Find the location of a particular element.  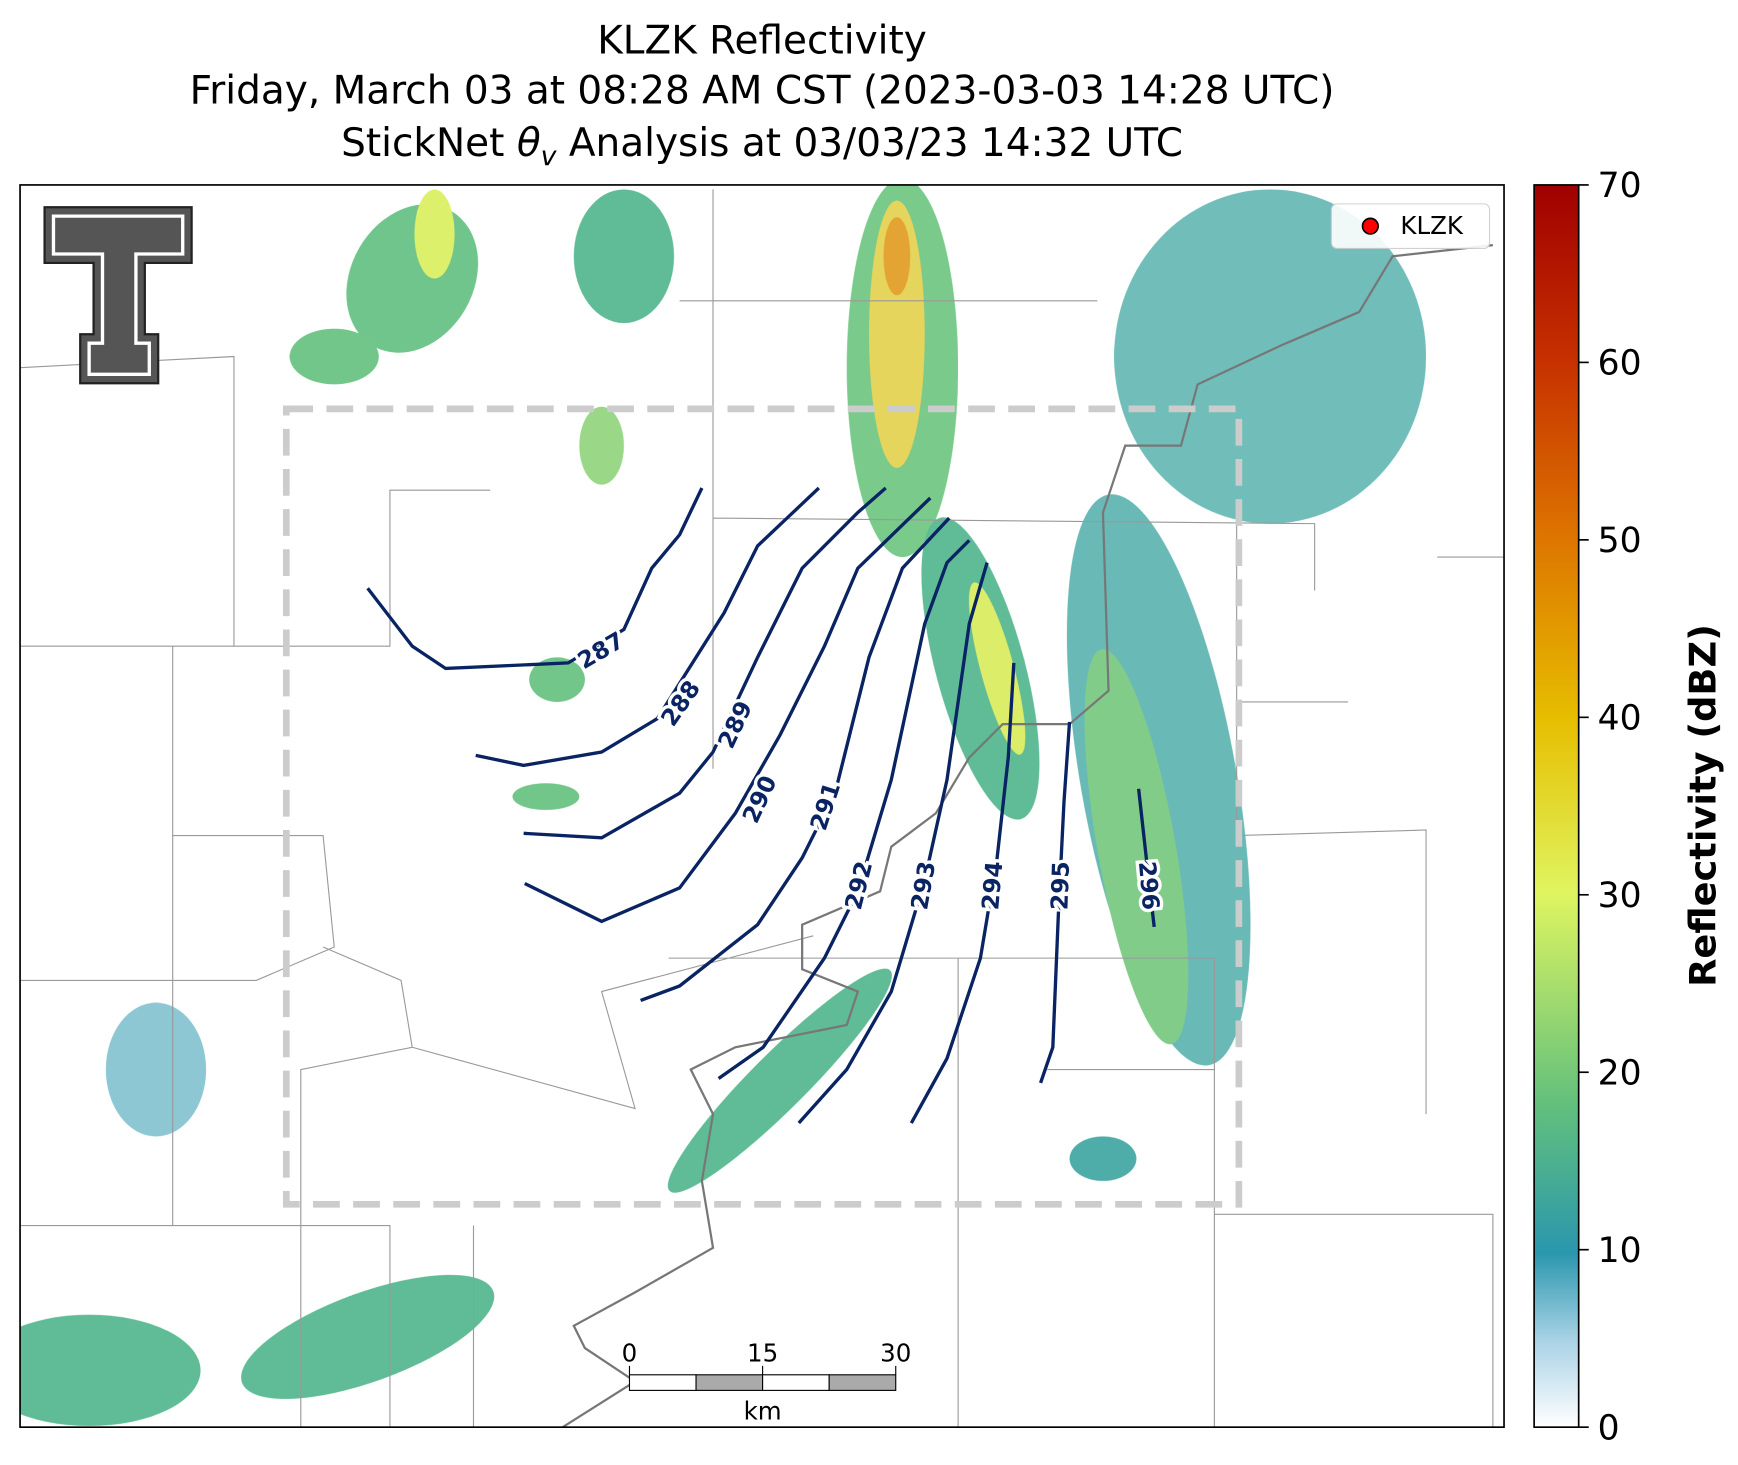

colorbar-tick-label: 70 is located at coordinates (1620, 186).